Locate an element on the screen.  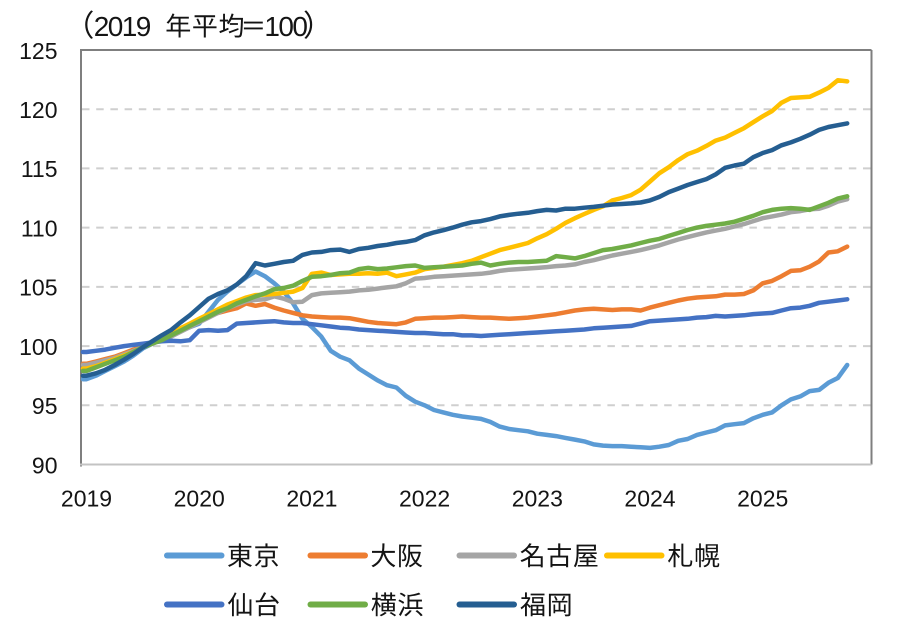
svg-text: 2024 is located at coordinates (649, 499).